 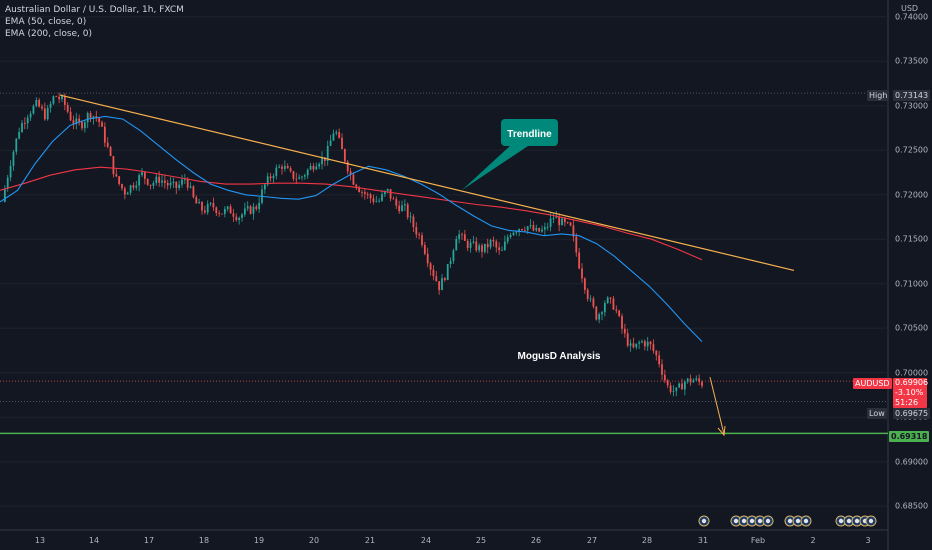 I want to click on price-tick-label: 0.70000, so click(x=912, y=373).